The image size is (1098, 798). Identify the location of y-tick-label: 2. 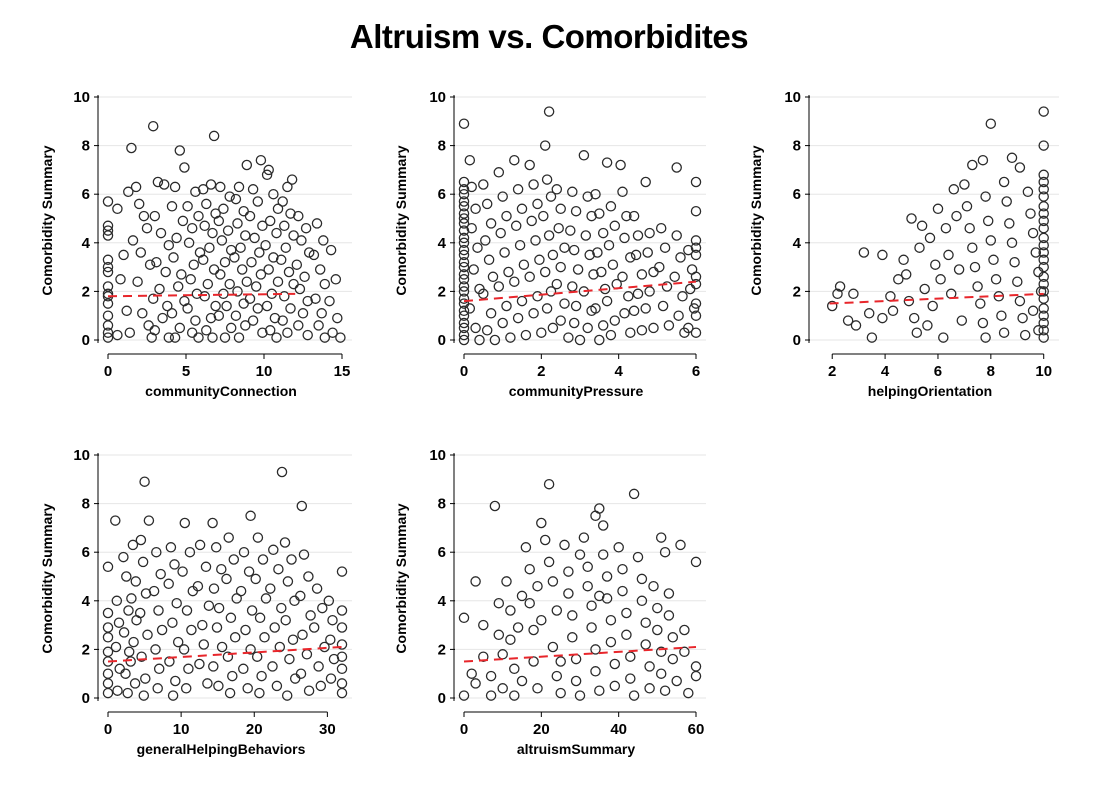
(442, 649).